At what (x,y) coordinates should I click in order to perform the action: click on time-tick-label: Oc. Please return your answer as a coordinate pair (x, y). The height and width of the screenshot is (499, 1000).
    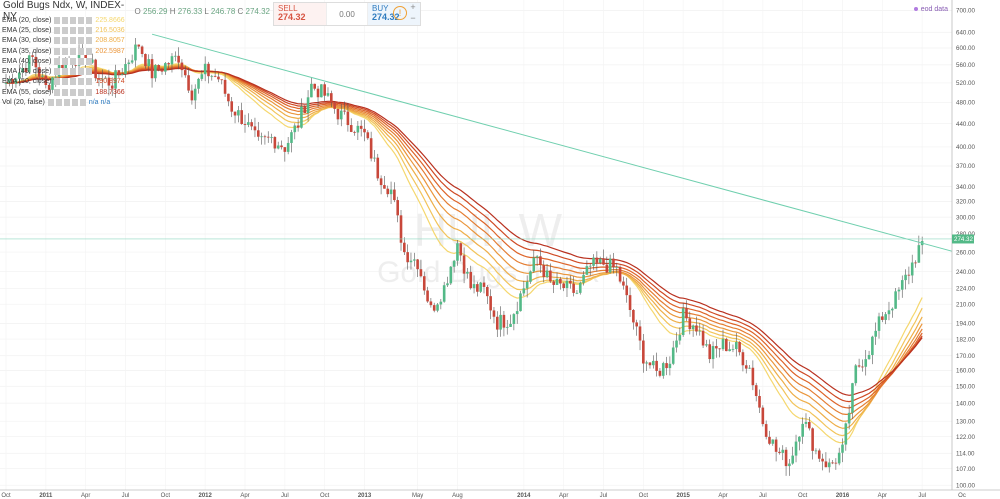
    Looking at the image, I should click on (962, 496).